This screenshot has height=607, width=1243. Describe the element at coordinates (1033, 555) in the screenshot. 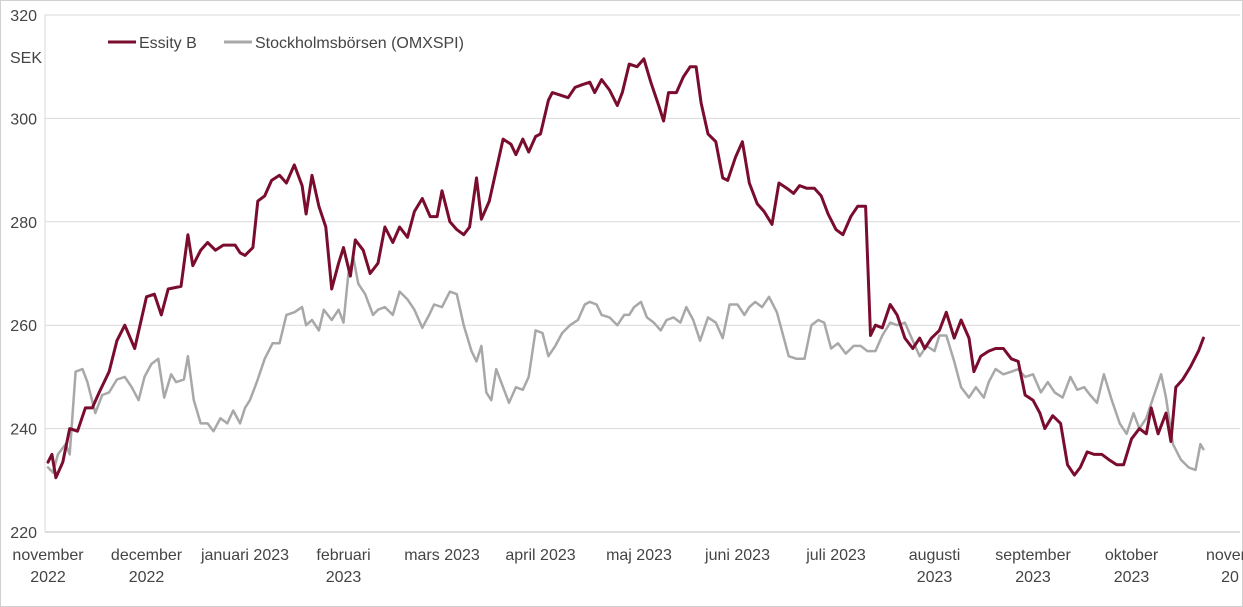

I see `x-tick-label-10: september` at that location.